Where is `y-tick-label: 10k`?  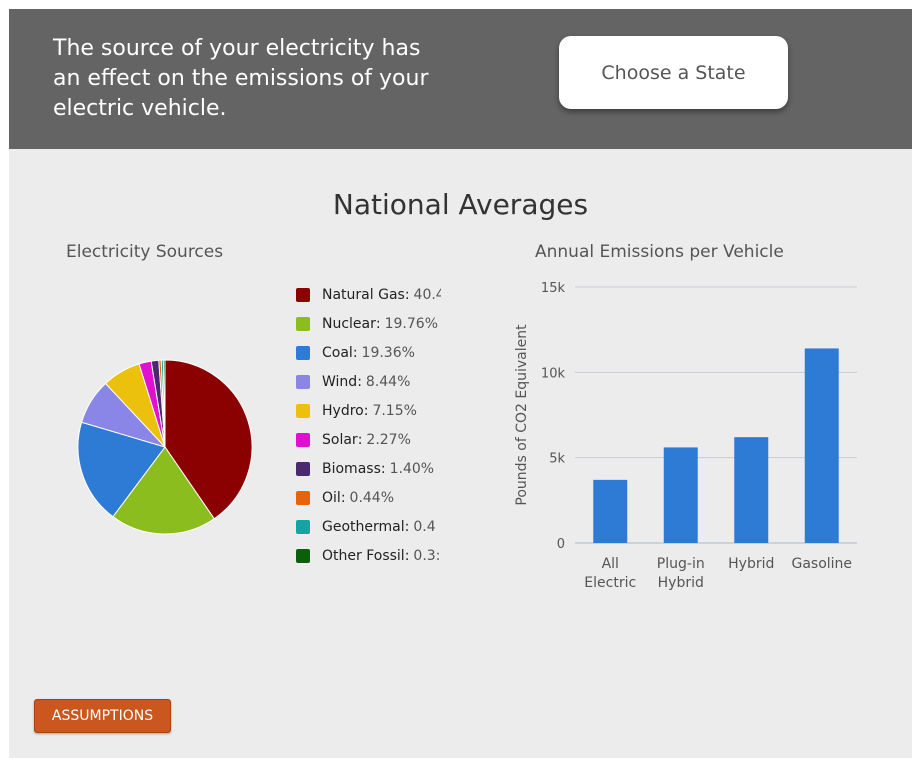
y-tick-label: 10k is located at coordinates (553, 373).